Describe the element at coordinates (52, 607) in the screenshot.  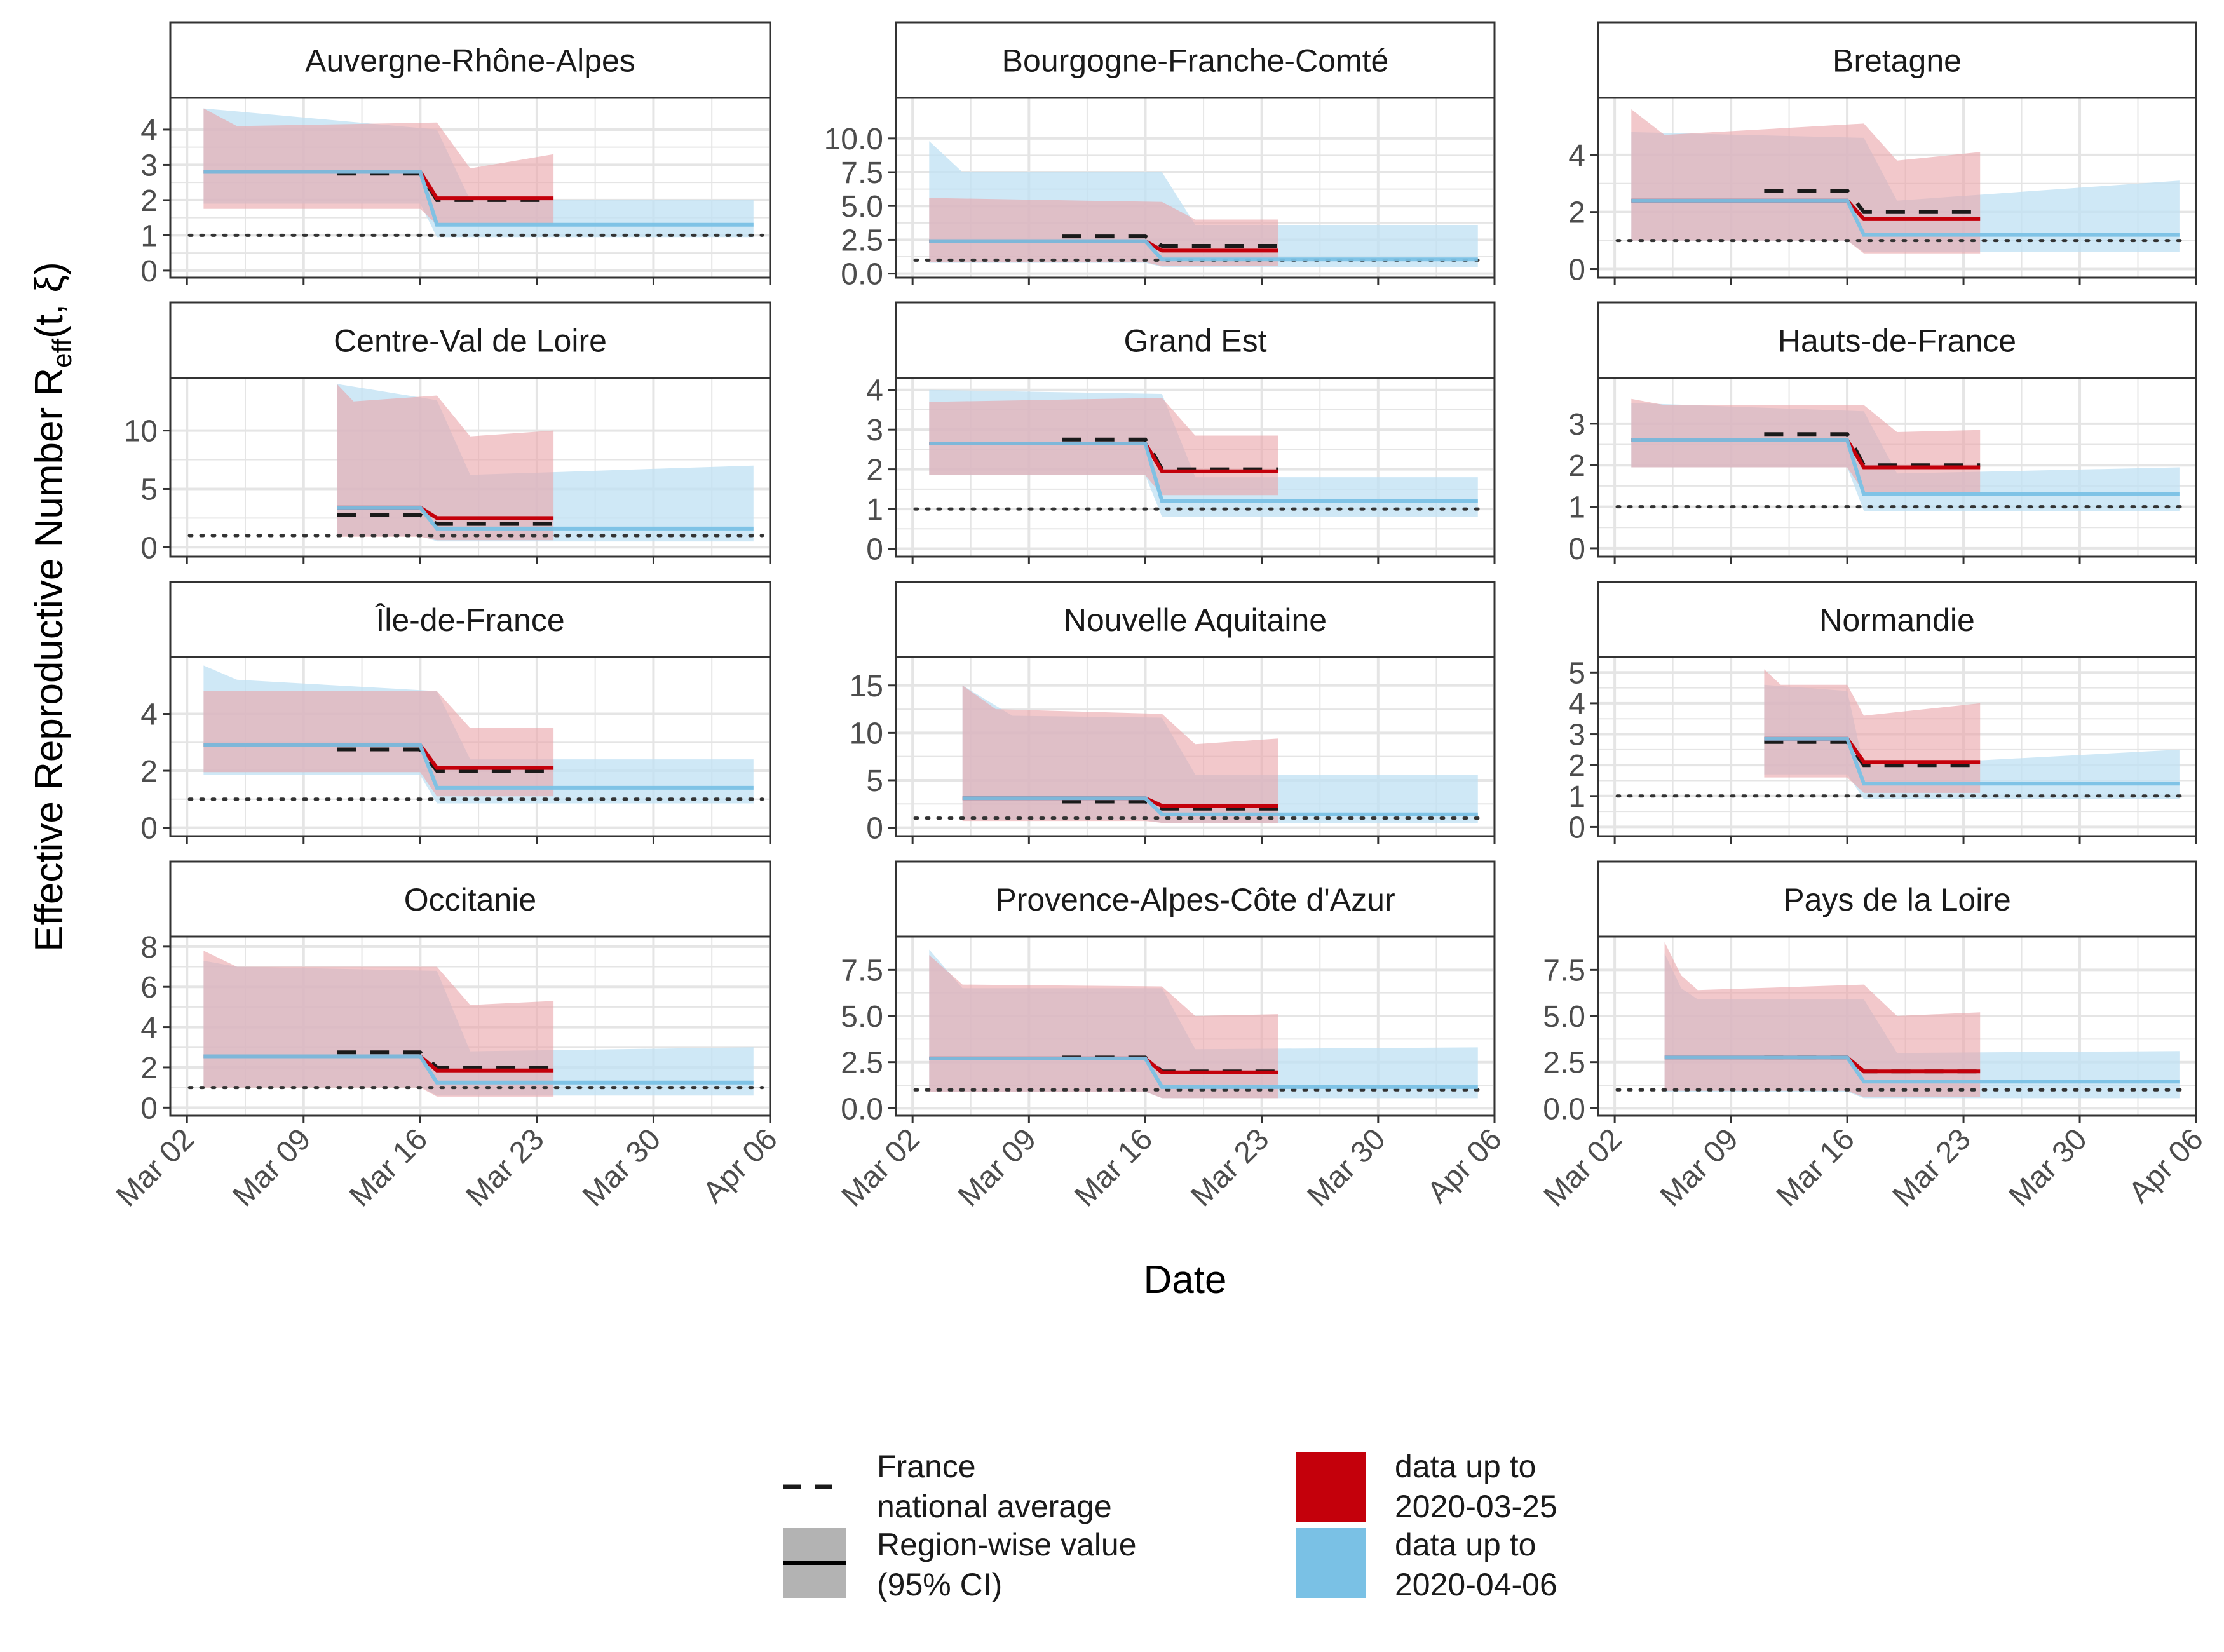
I see `y-axis-title: Effective Reproductive Number Reff(t, ξ)` at that location.